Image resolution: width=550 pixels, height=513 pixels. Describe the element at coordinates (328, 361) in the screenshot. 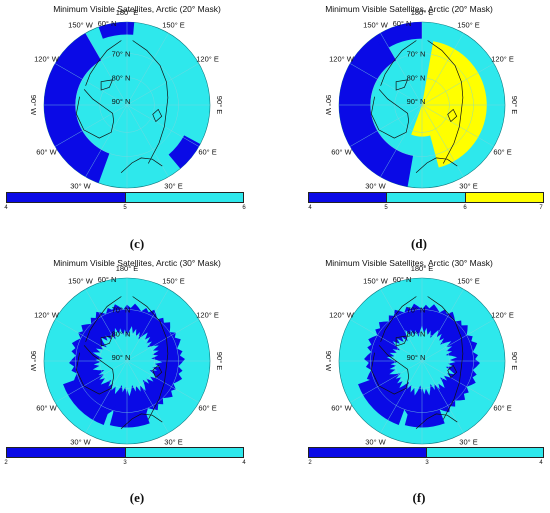

I see `meridian-label: 90° W` at that location.